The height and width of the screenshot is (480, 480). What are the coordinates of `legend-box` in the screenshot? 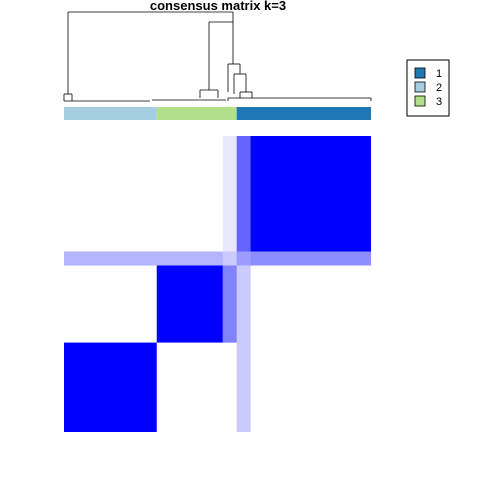 It's located at (428, 88).